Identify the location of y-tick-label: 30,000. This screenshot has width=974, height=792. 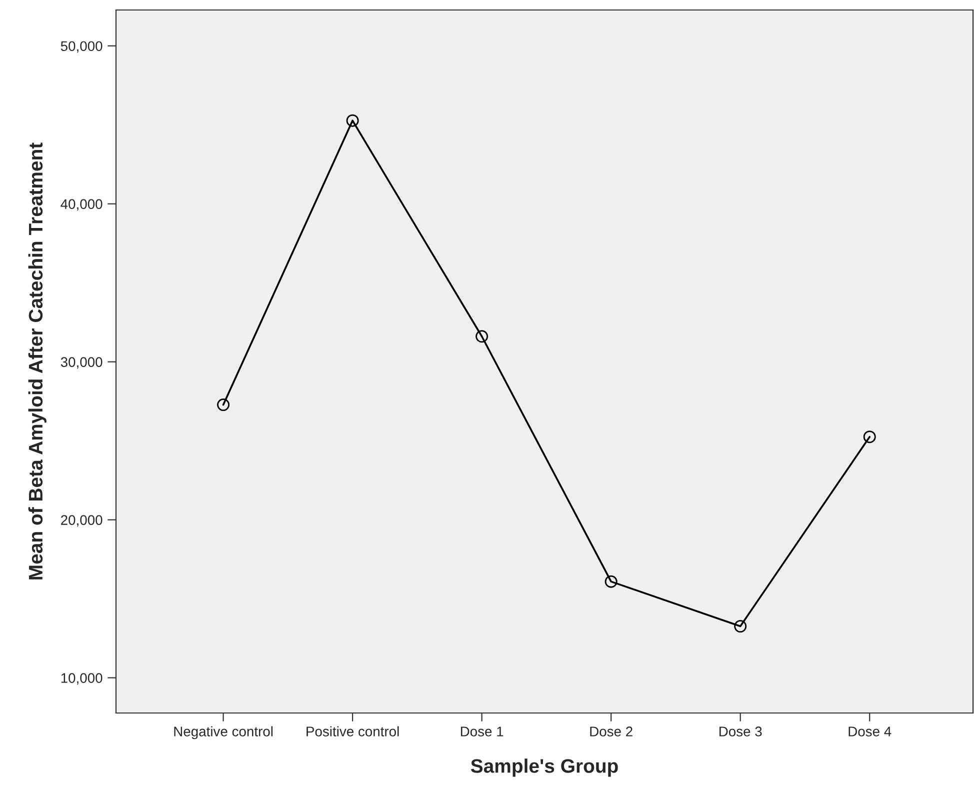
(81, 363).